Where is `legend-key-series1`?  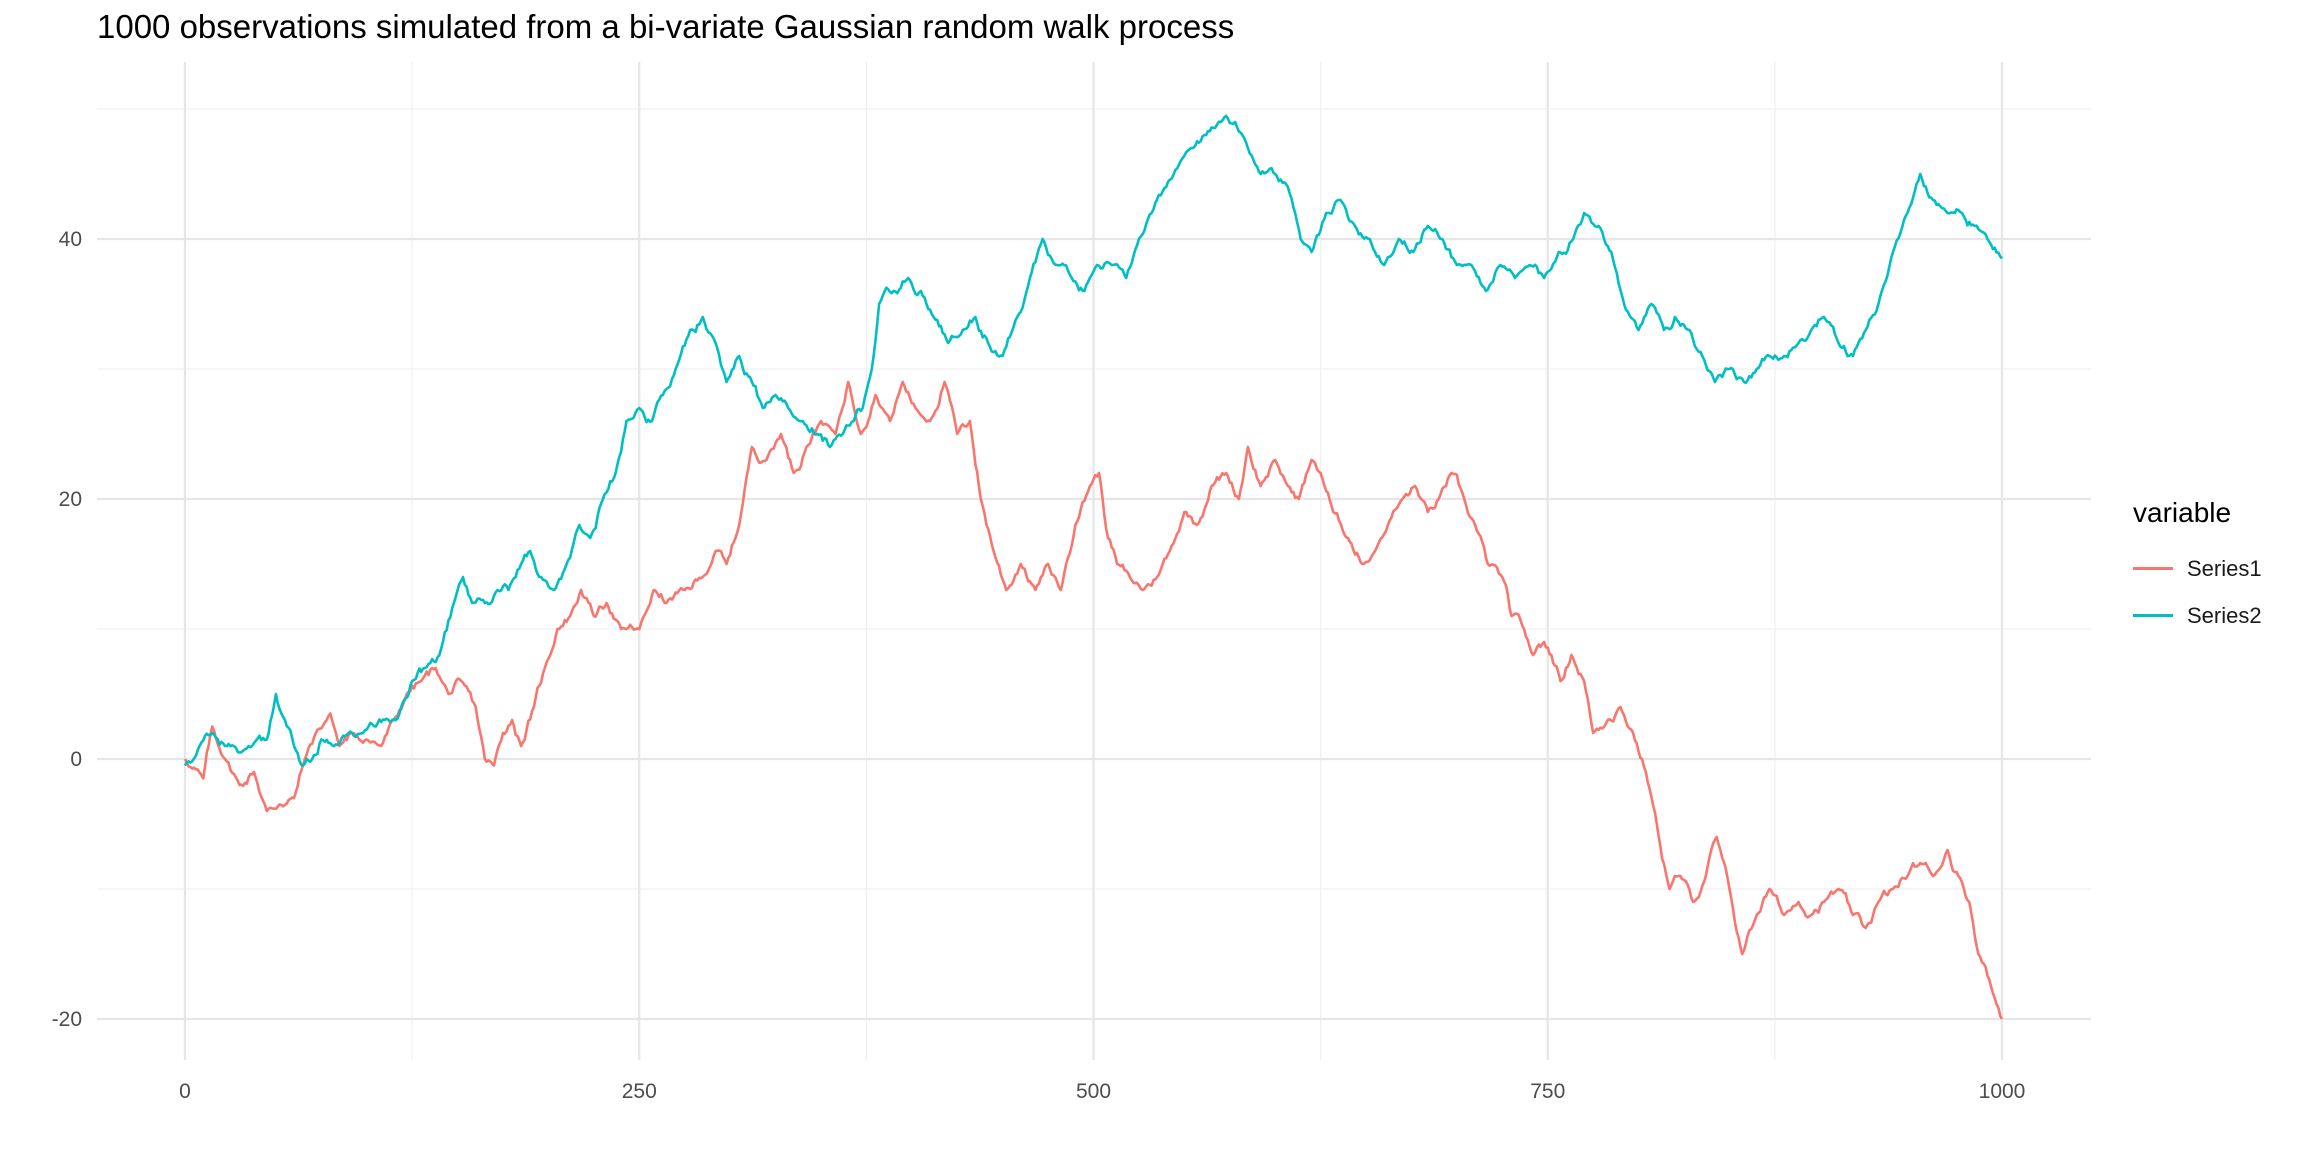
legend-key-series1 is located at coordinates (2153, 568).